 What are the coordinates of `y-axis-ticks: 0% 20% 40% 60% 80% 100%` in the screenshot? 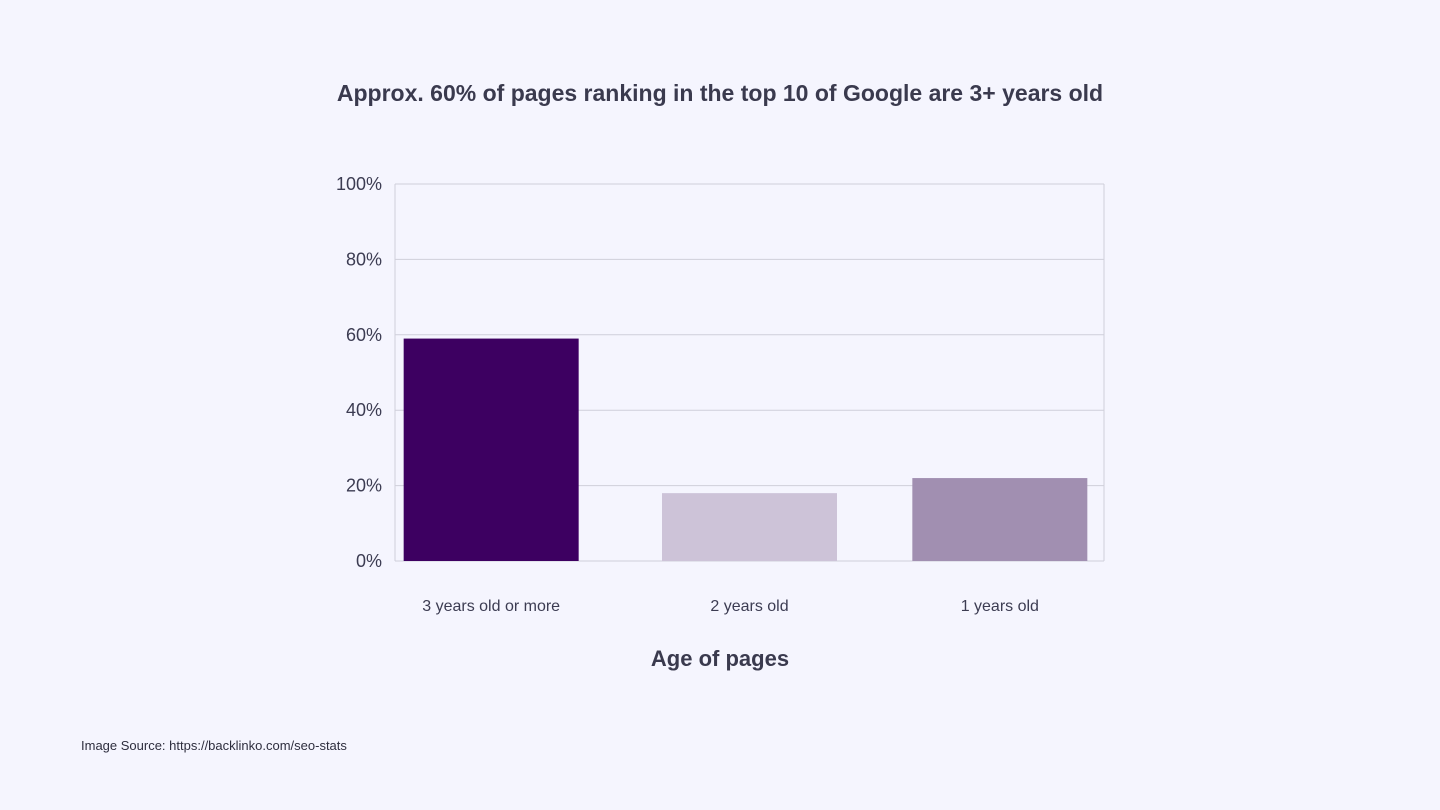 It's located at (359, 372).